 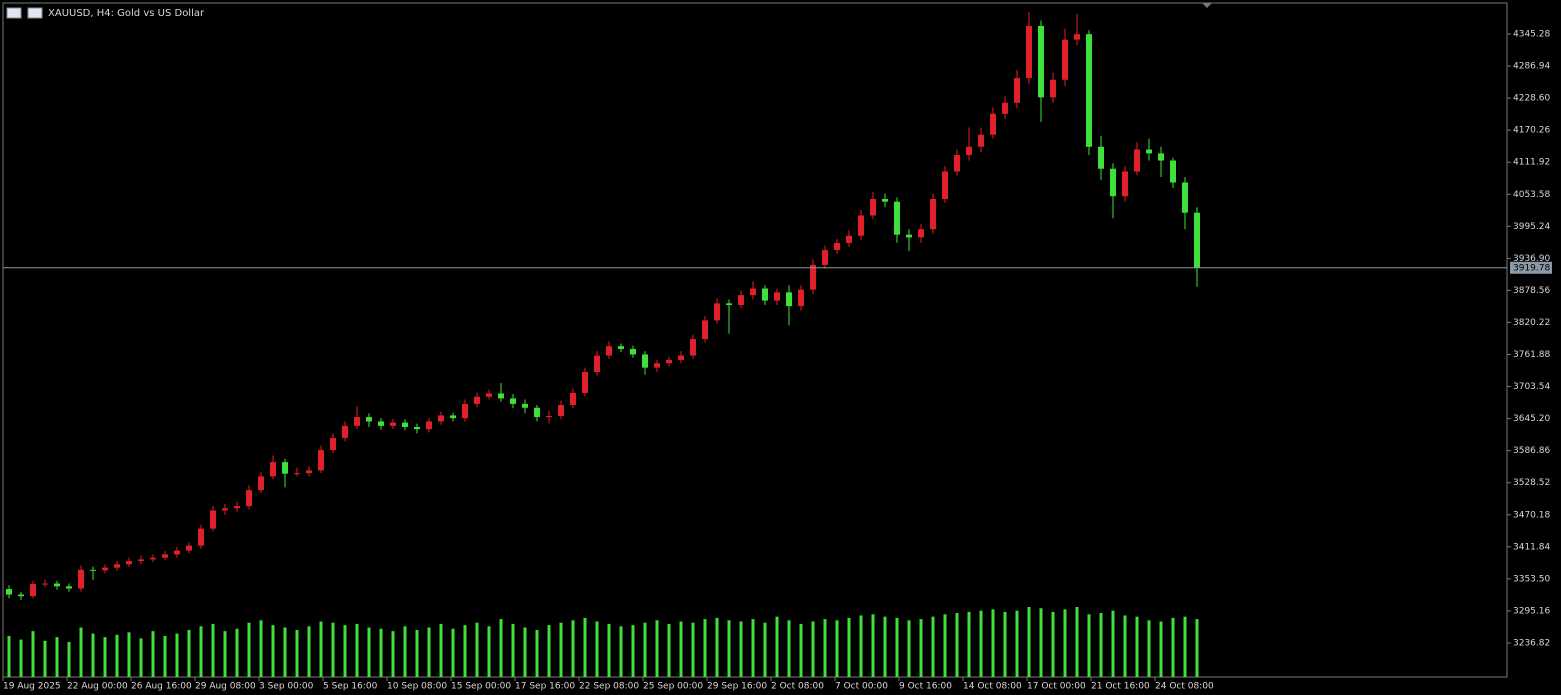 I want to click on x-tick-label: 14 Oct 08:00, so click(x=992, y=687).